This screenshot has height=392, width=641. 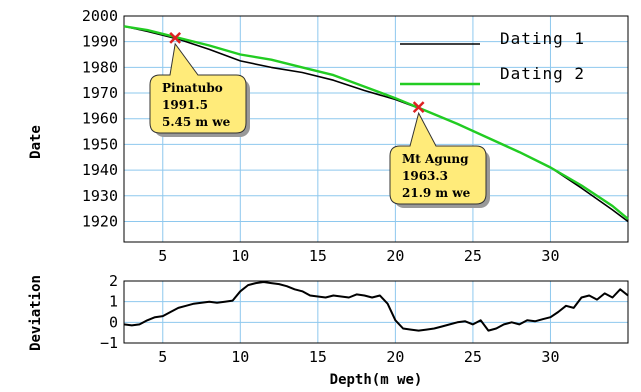 I want to click on legend-label-1: Dating 1, so click(x=542, y=38).